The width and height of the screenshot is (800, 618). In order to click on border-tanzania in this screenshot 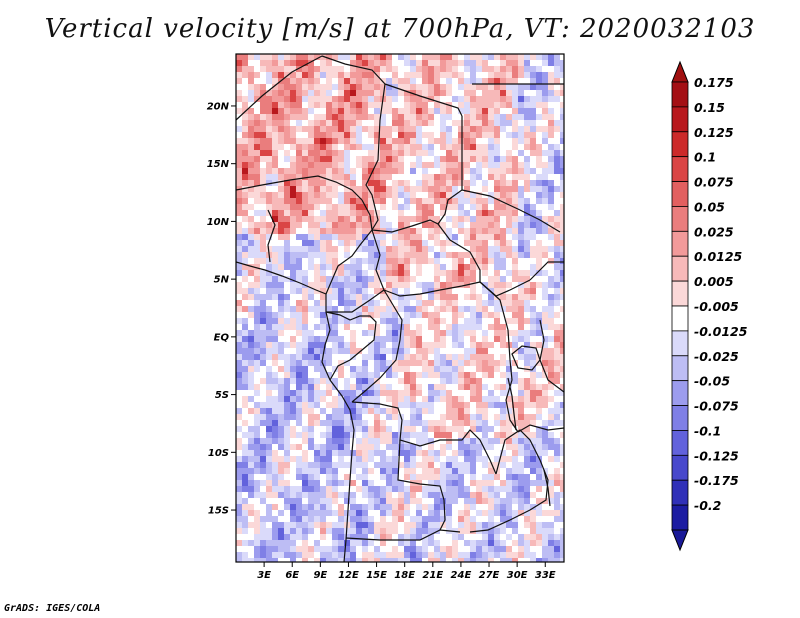, I will do `click(540, 428)`.